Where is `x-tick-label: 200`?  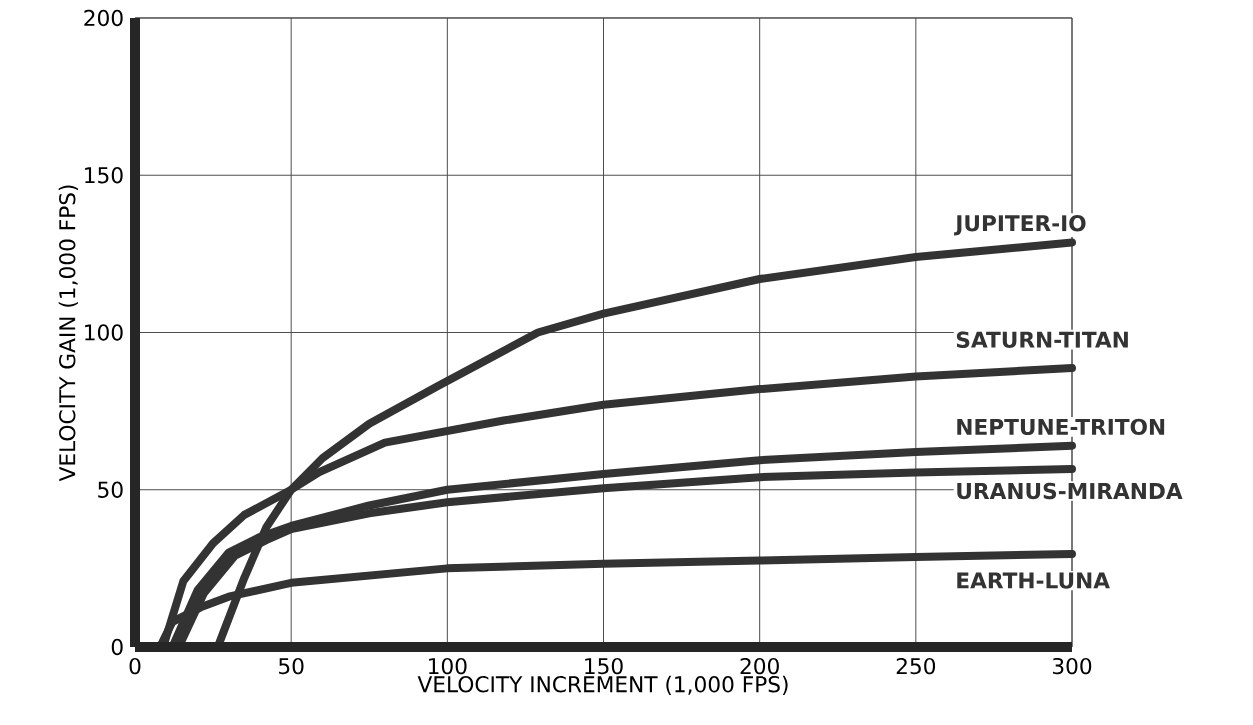 x-tick-label: 200 is located at coordinates (759, 666).